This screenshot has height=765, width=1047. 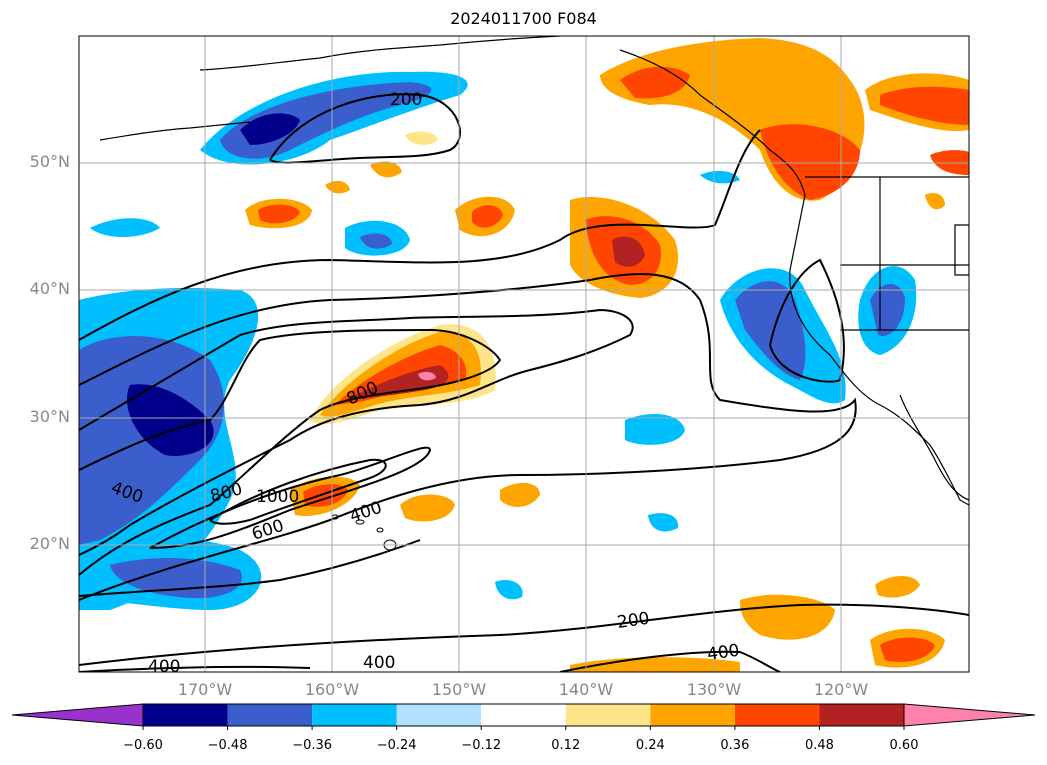 What do you see at coordinates (277, 497) in the screenshot?
I see `contour-label: 1000` at bounding box center [277, 497].